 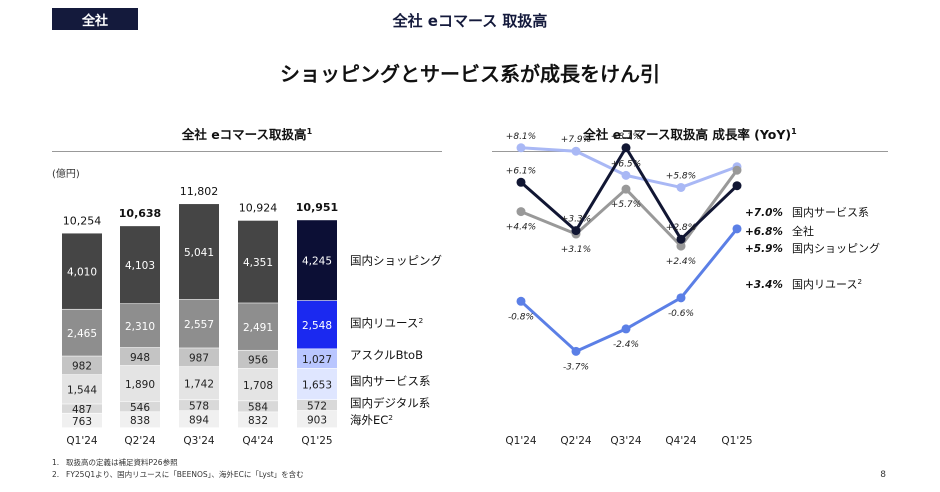 I want to click on right-chart-title: 全社 eコマース取扱高 成長率 (YoY)1, so click(x=690, y=134).